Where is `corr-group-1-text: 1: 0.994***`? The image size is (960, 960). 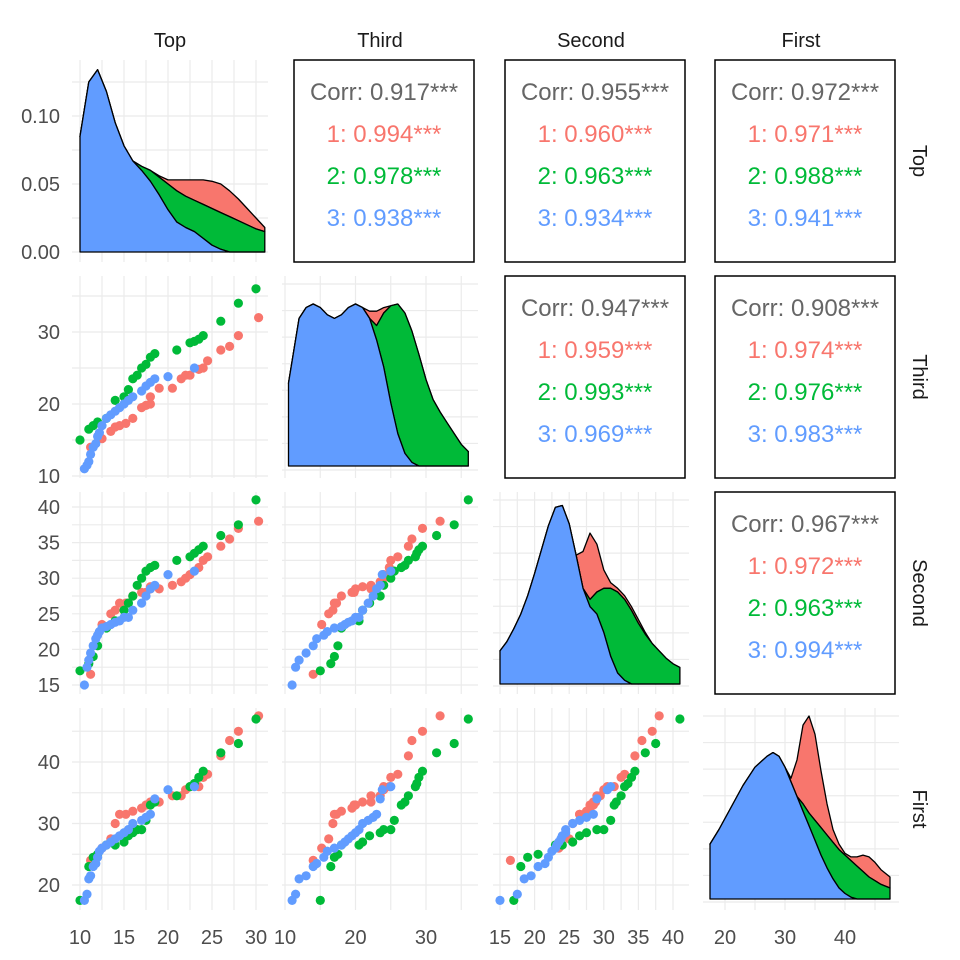 corr-group-1-text: 1: 0.994*** is located at coordinates (384, 134).